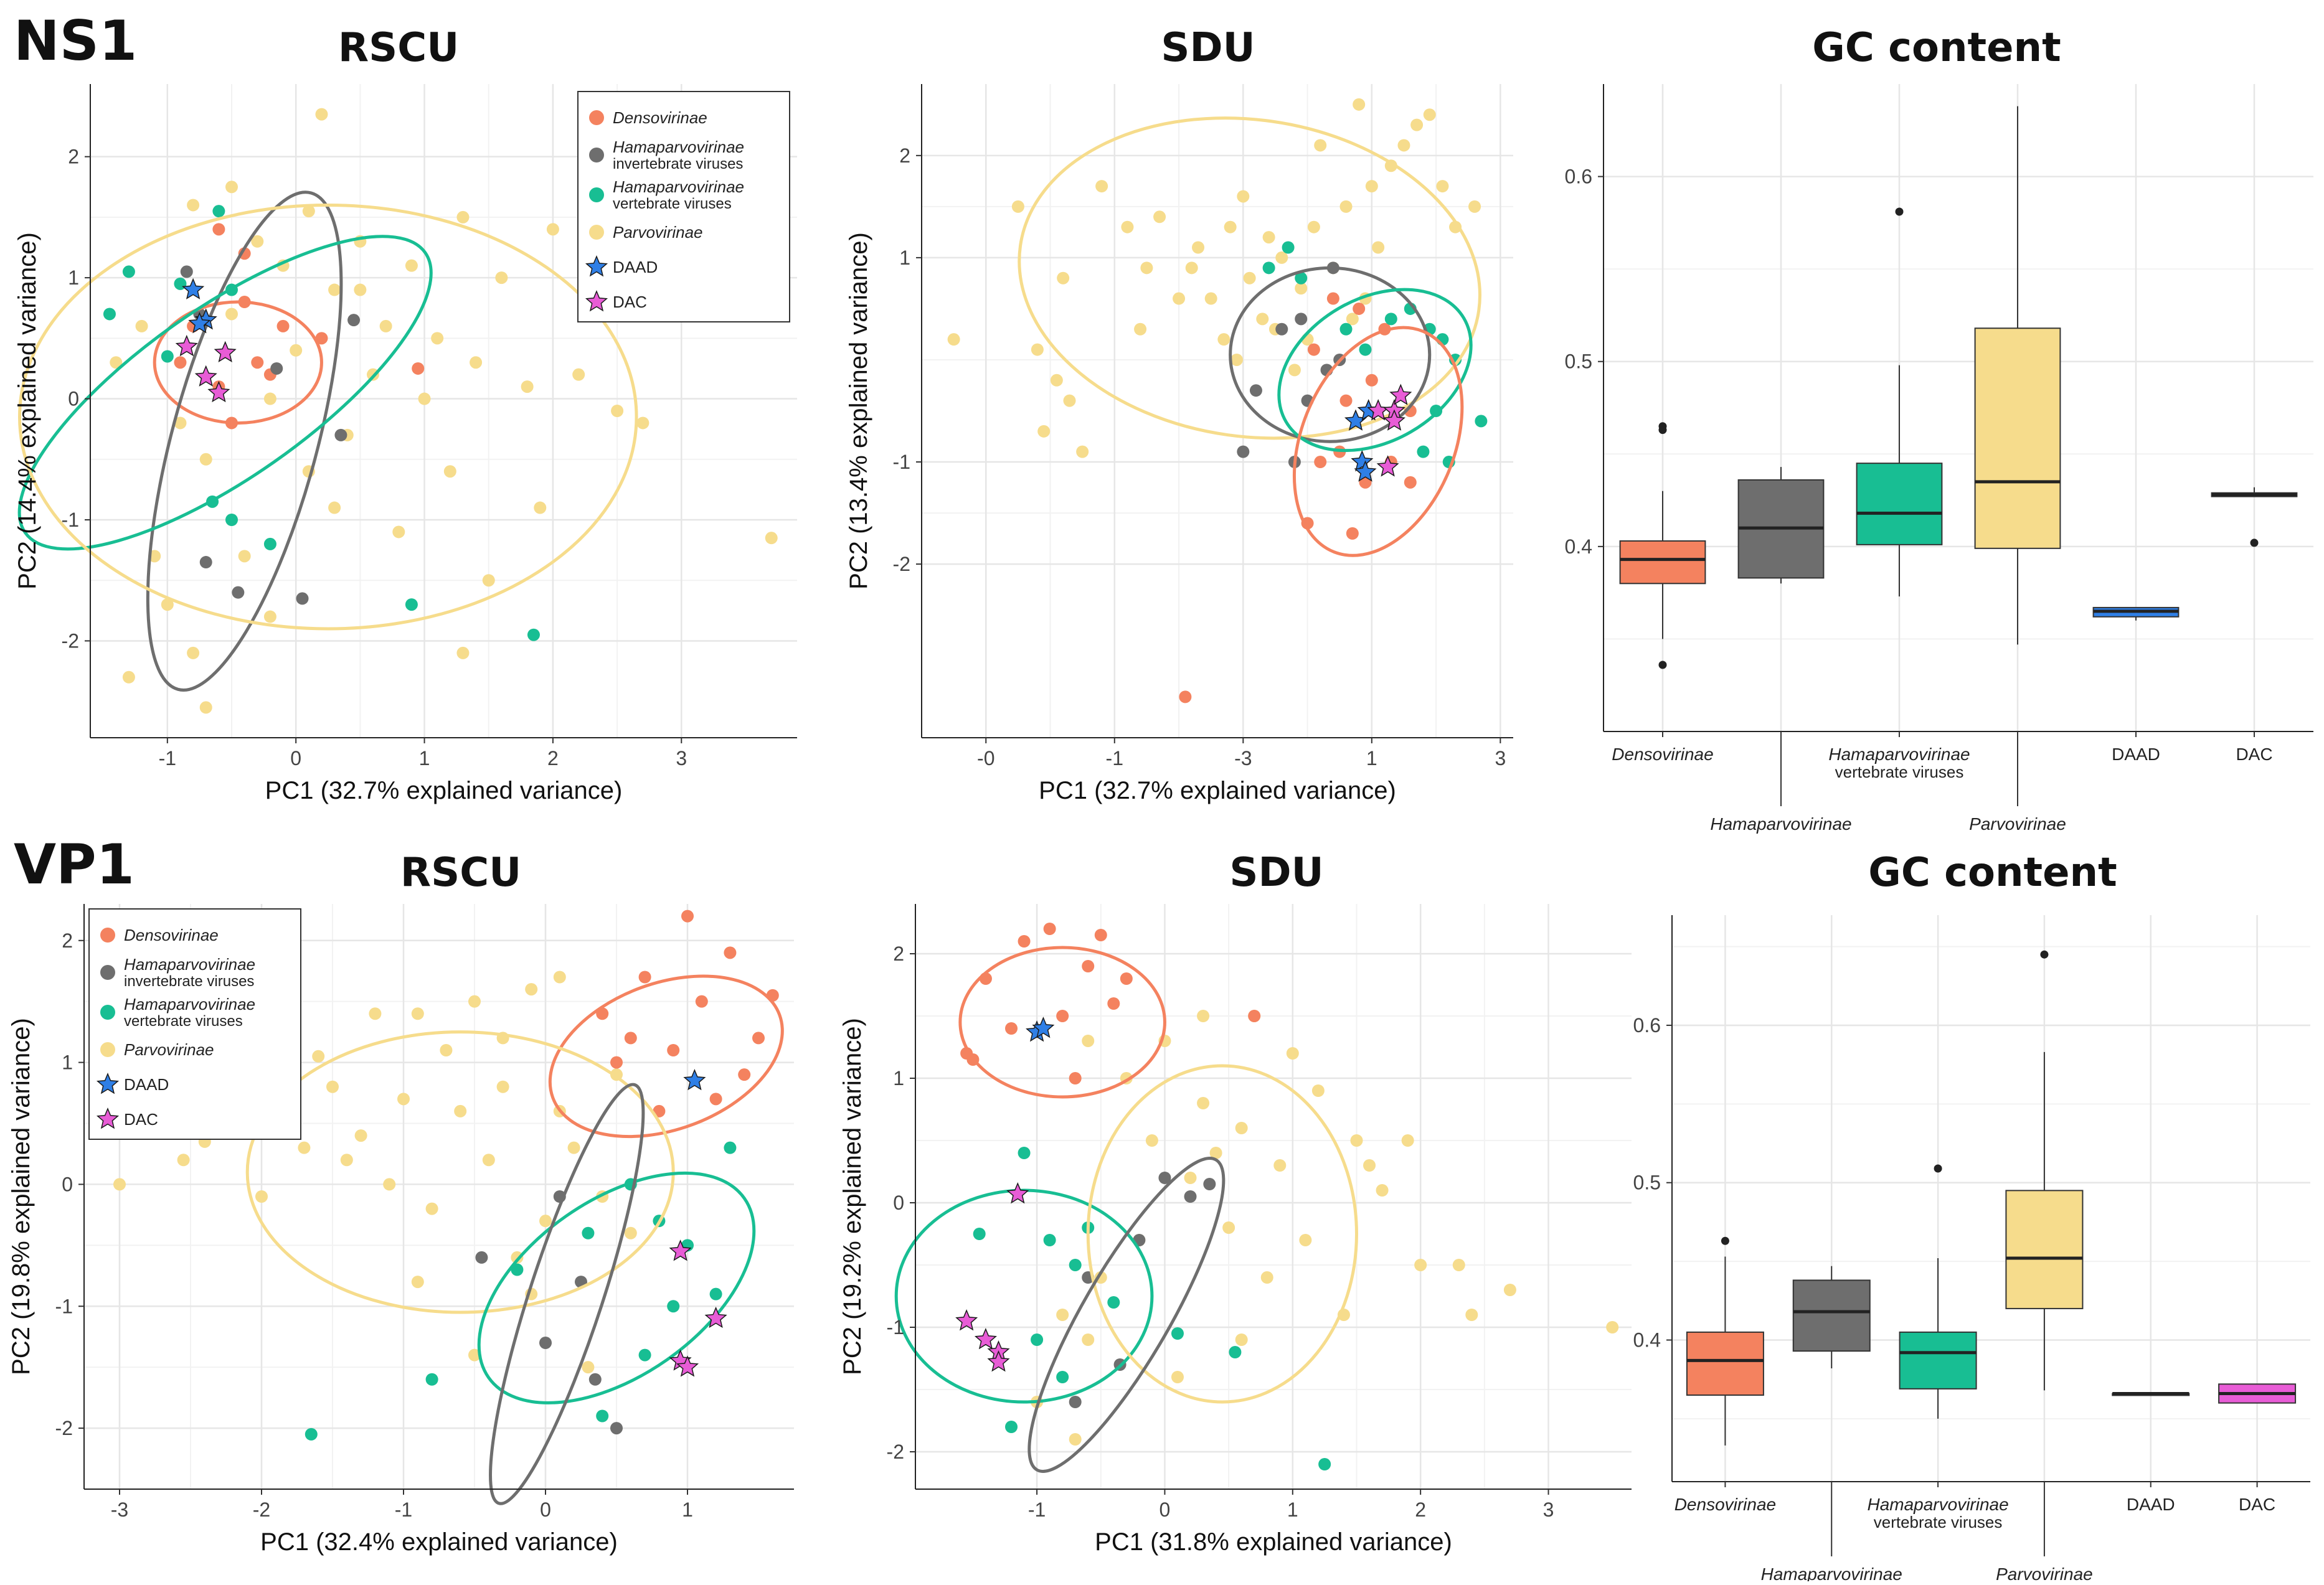 The image size is (2324, 1585). What do you see at coordinates (67, 940) in the screenshot?
I see `vp1-rscu-y-tick-label: 2` at bounding box center [67, 940].